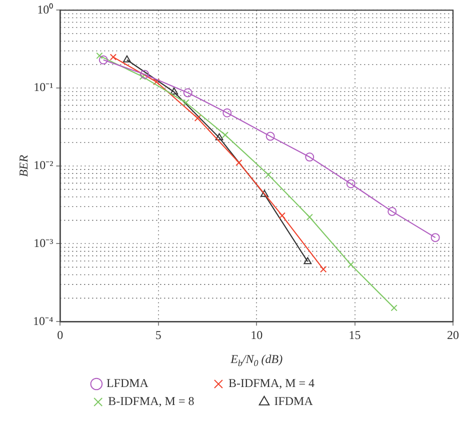  Describe the element at coordinates (181, 401) in the screenshot. I see `legend-label: B-IDFMA, M = 8` at that location.